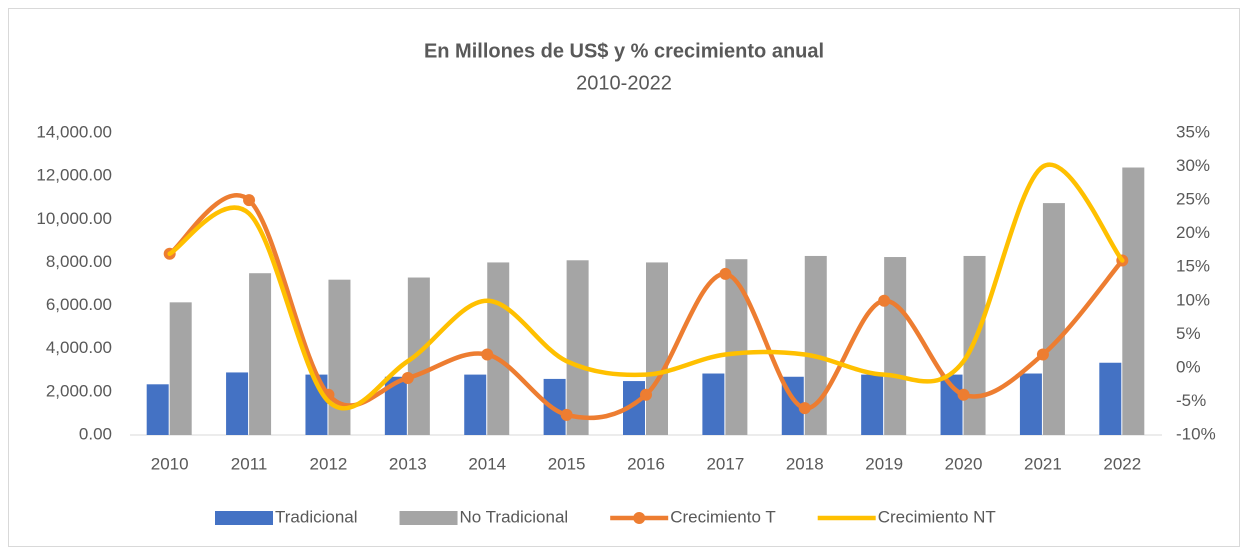  What do you see at coordinates (79, 304) in the screenshot?
I see `y-tick-label: 6,000.00` at bounding box center [79, 304].